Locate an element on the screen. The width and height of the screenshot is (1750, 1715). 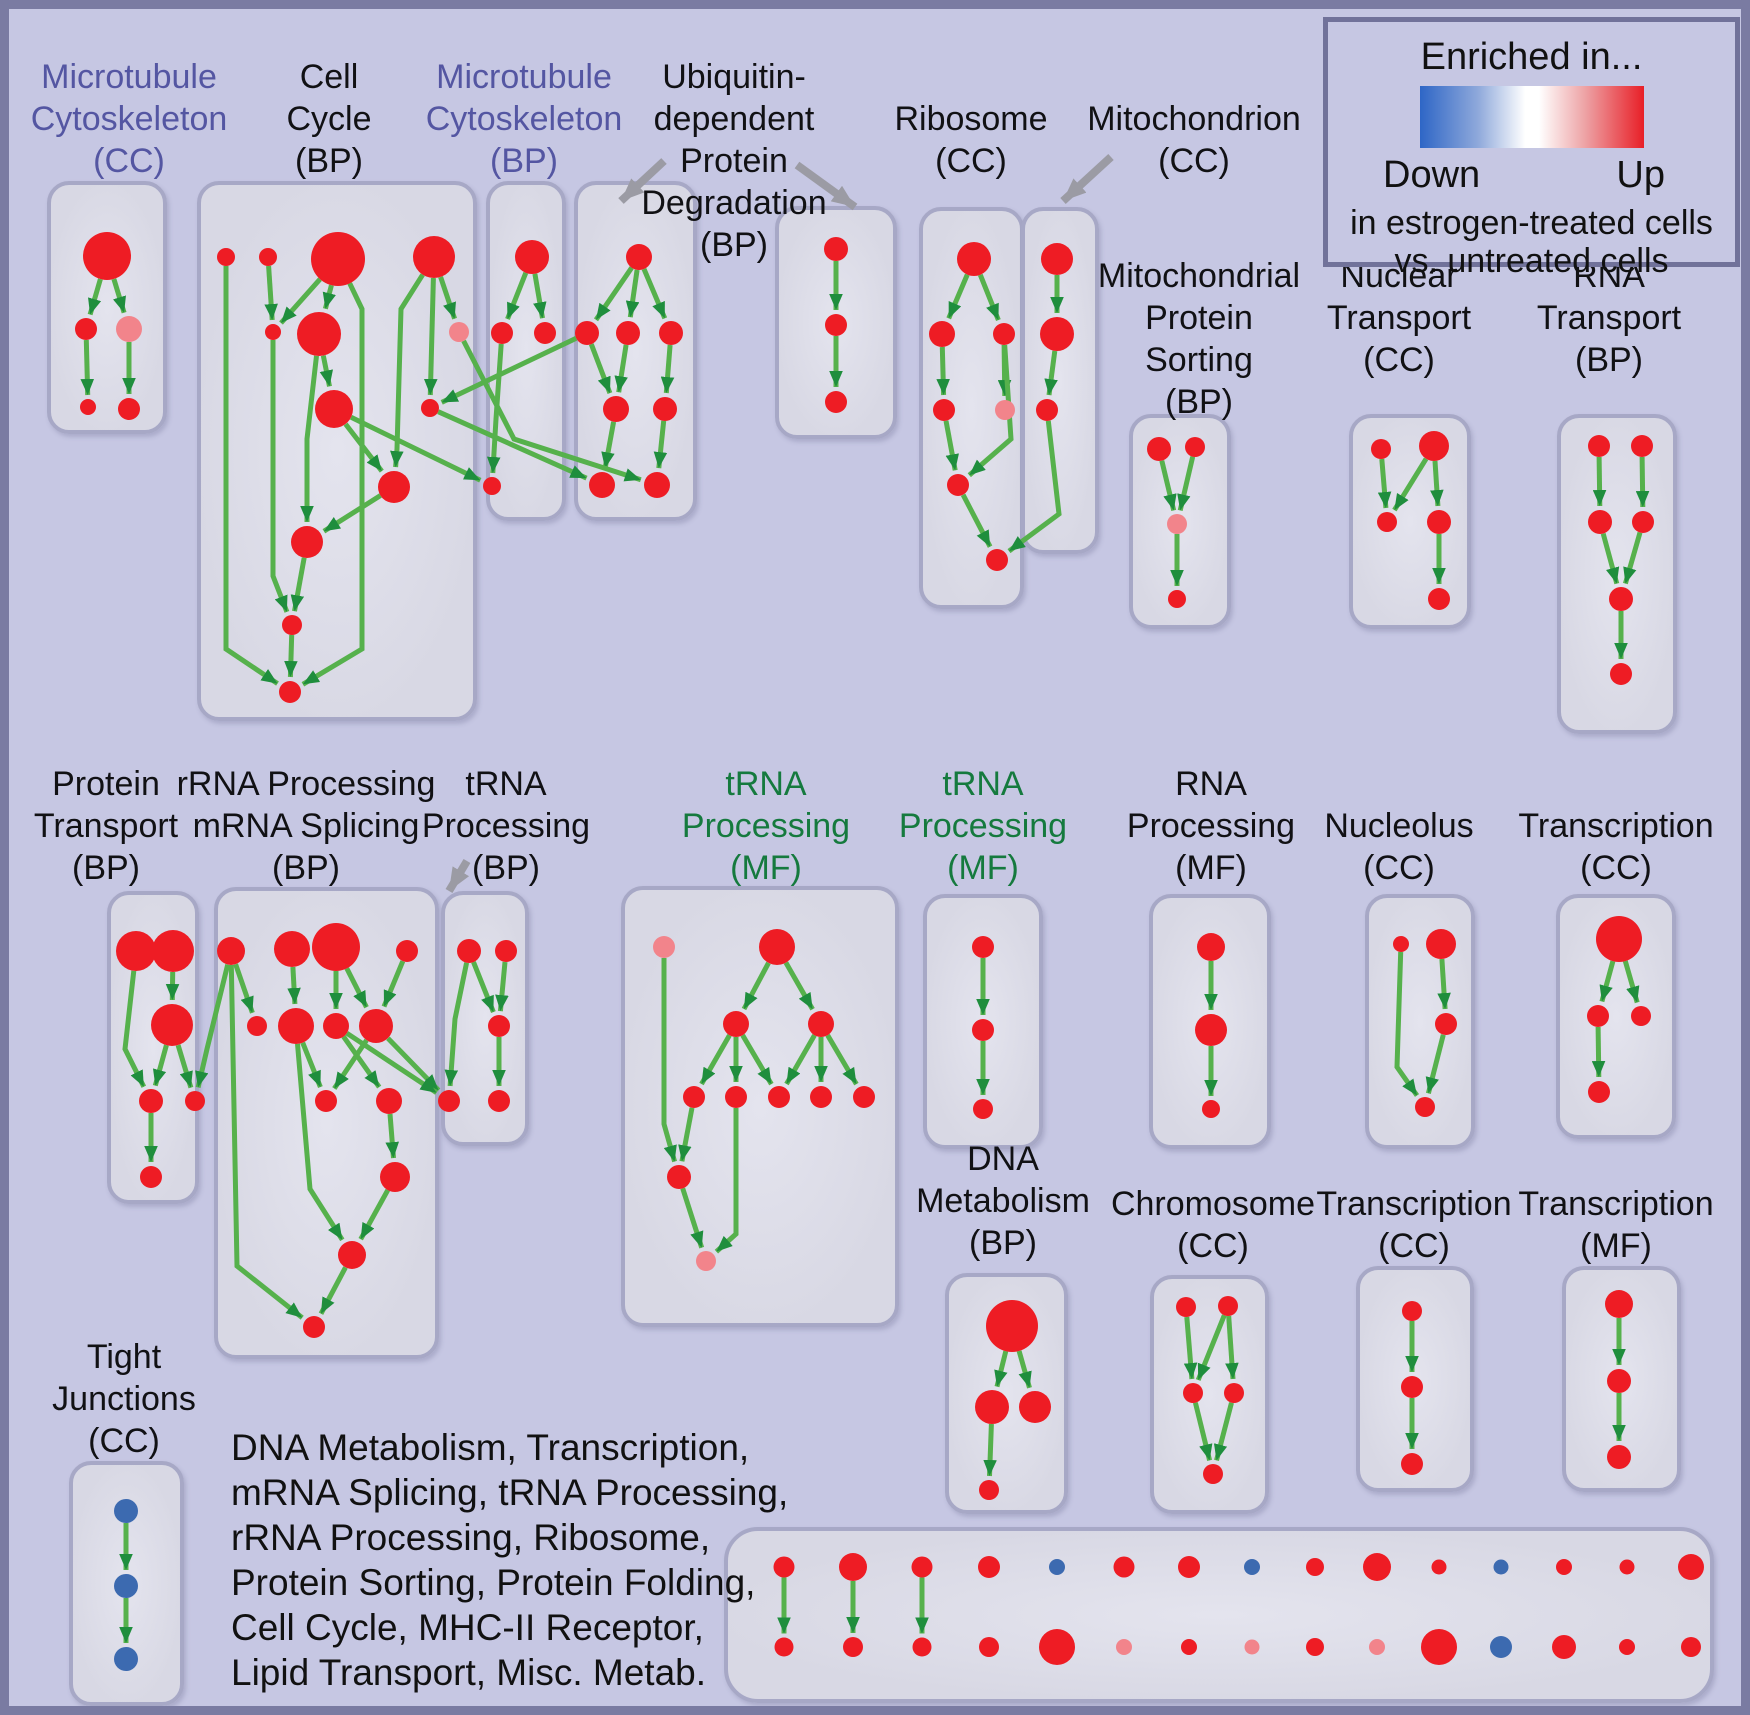
group-label-rnat: Transport is located at coordinates (1609, 318).